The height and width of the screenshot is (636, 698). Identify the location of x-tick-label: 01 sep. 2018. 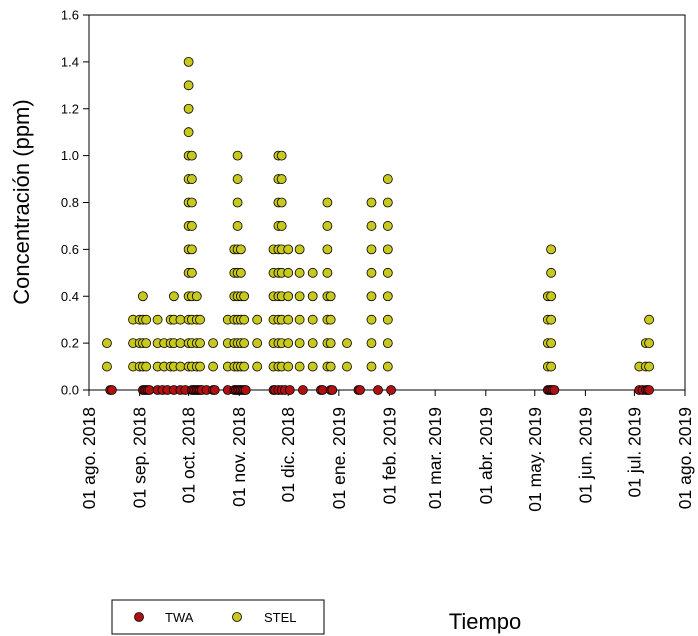
(140, 457).